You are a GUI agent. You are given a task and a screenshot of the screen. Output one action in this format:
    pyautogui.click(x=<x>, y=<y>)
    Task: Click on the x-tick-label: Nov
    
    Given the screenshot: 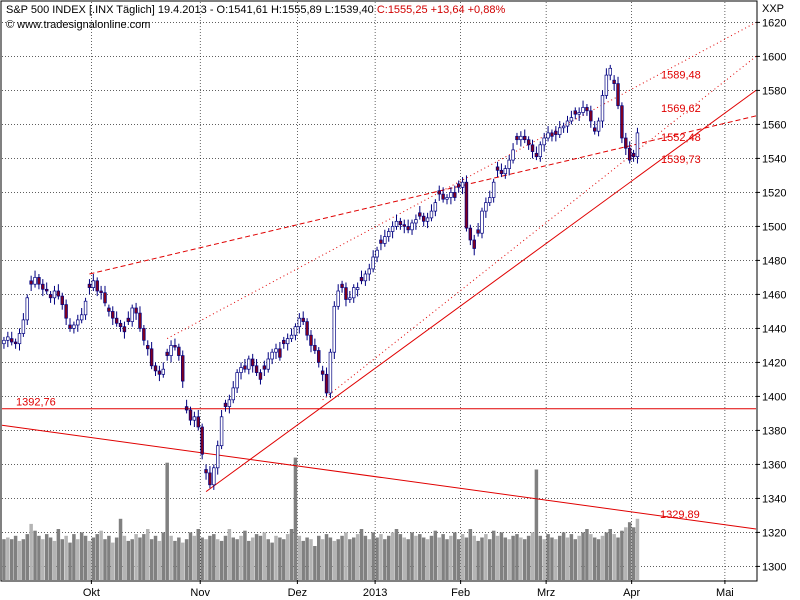 What is the action you would take?
    pyautogui.click(x=200, y=593)
    